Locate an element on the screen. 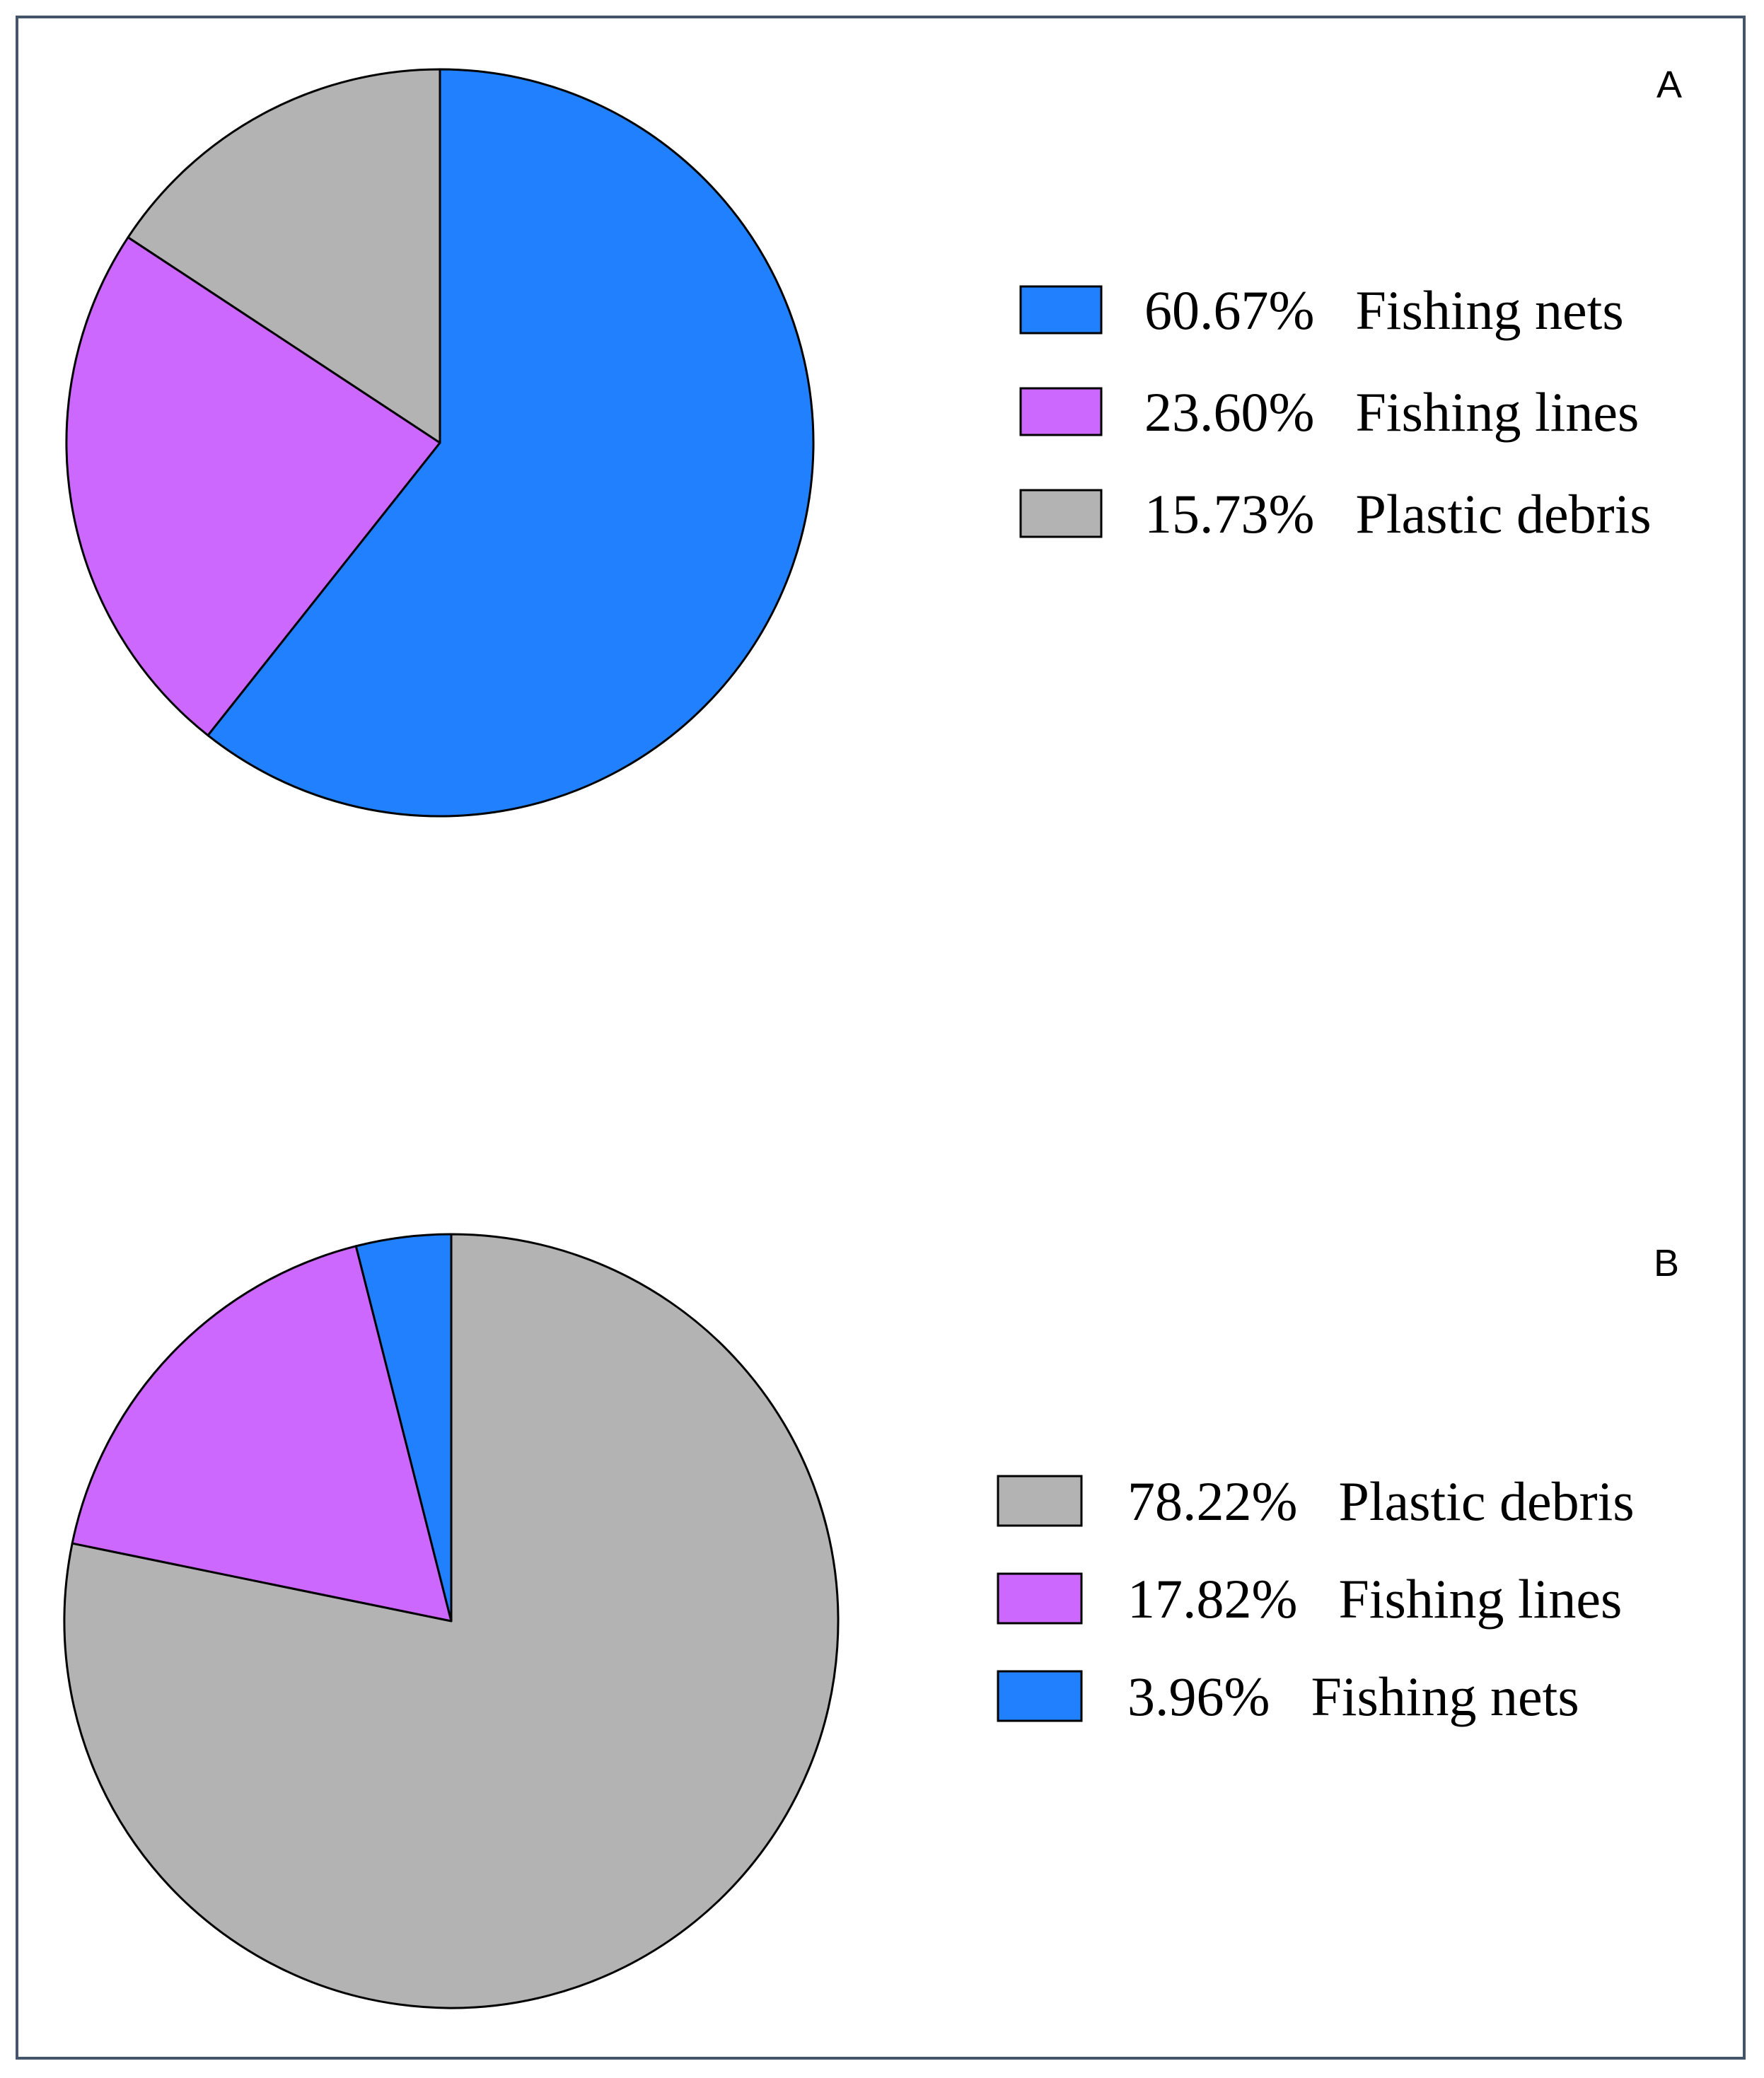  panel-label-a: A is located at coordinates (1669, 85).